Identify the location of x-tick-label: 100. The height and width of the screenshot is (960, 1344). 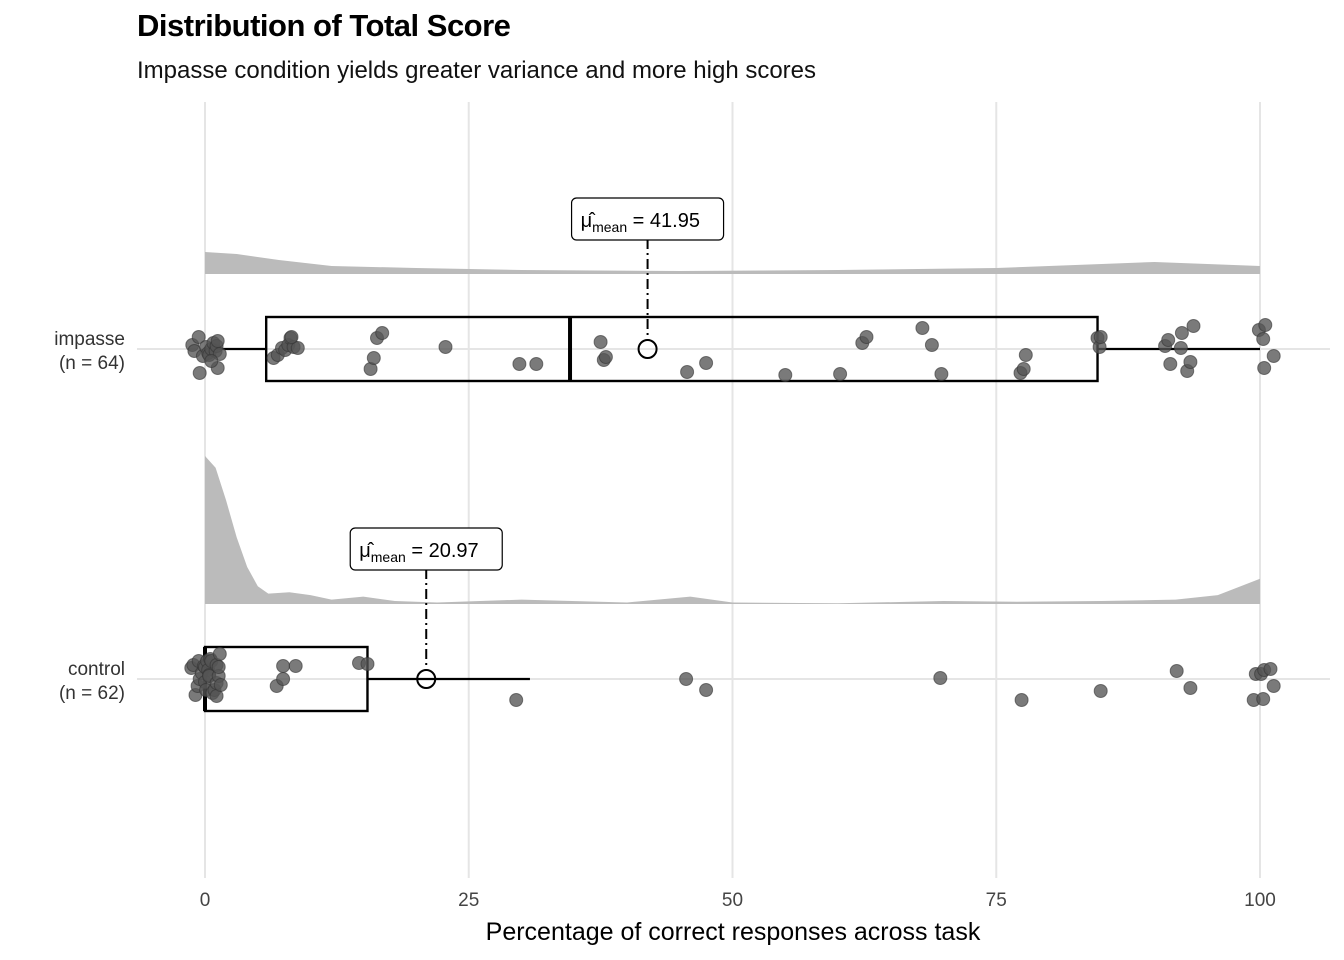
(1260, 900).